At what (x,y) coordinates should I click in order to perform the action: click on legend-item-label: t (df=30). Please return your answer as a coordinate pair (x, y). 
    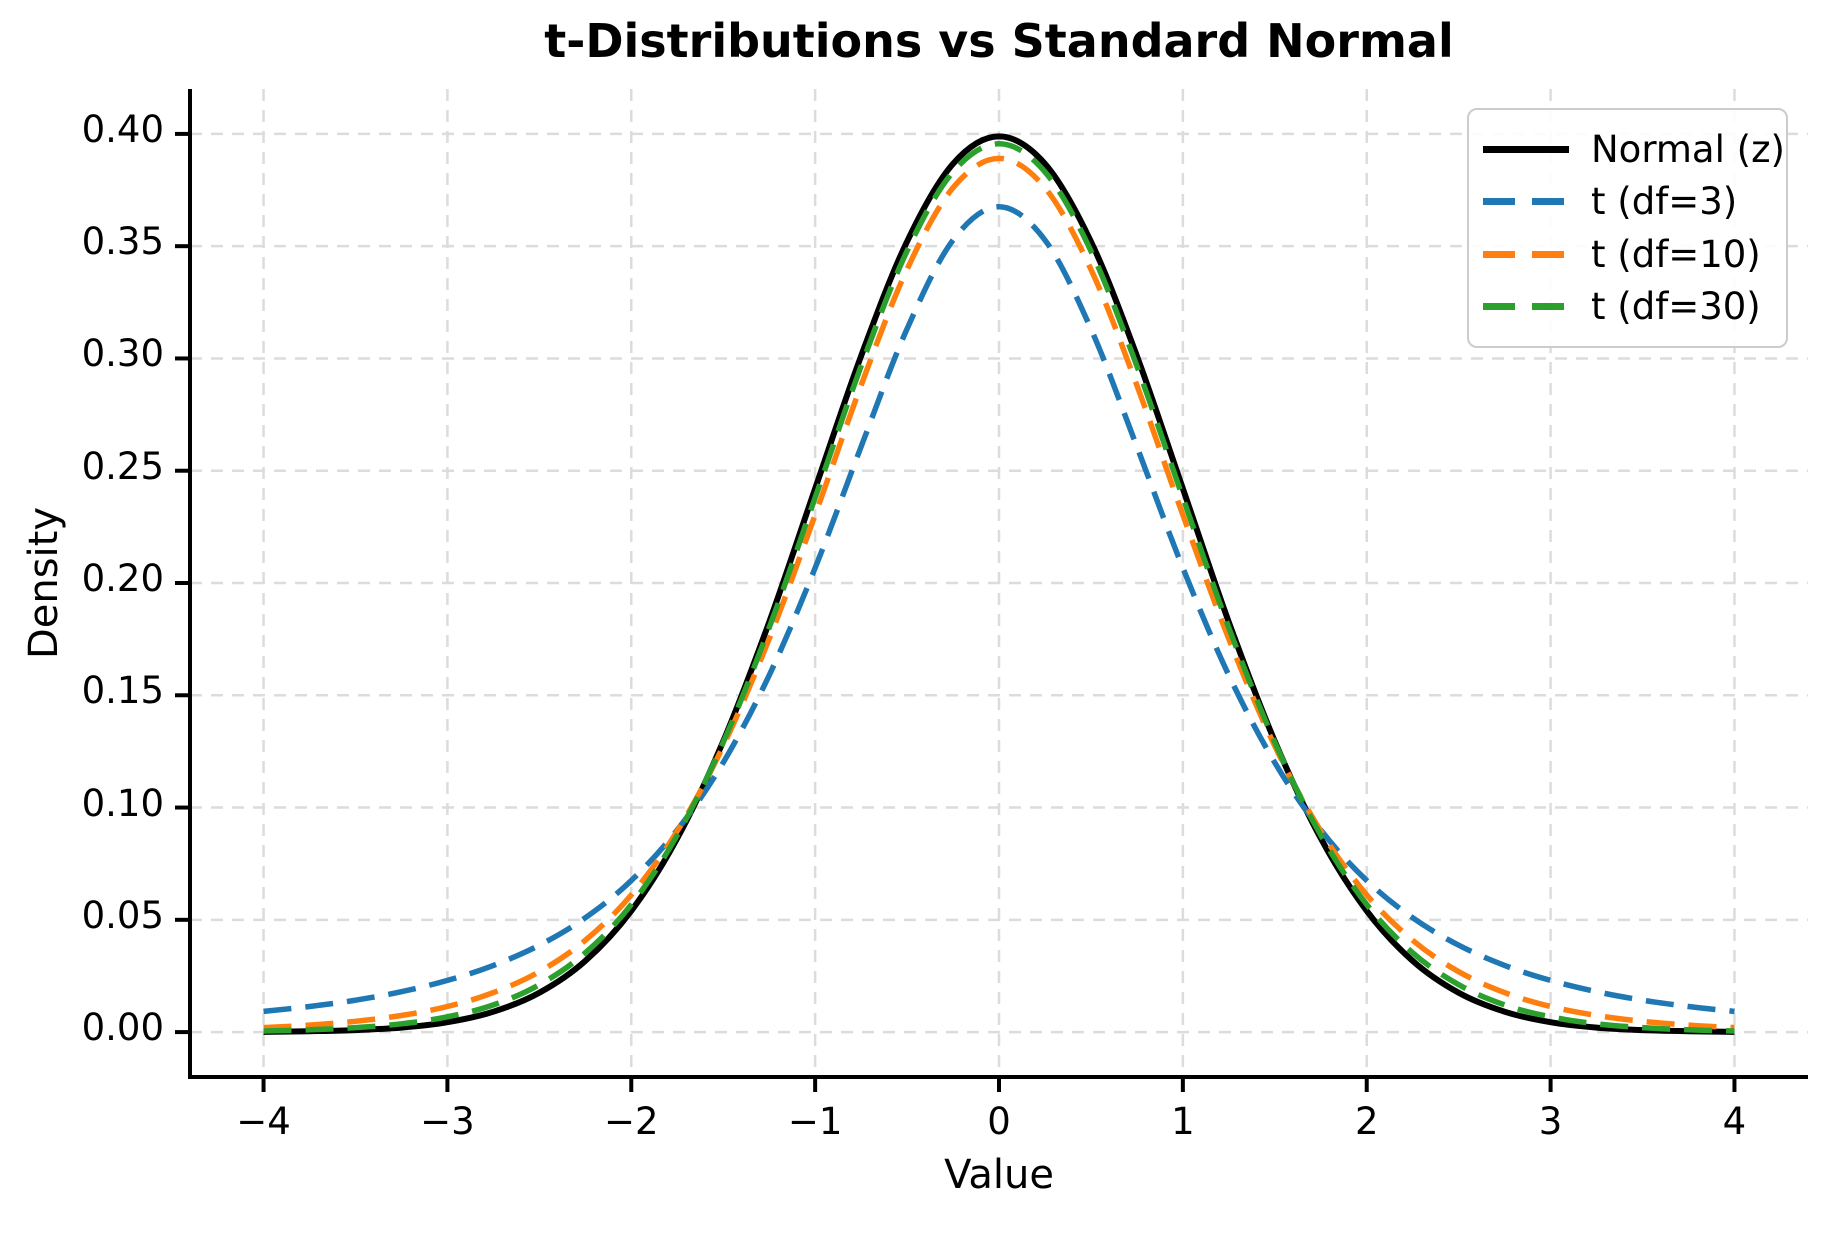
    Looking at the image, I should click on (1676, 307).